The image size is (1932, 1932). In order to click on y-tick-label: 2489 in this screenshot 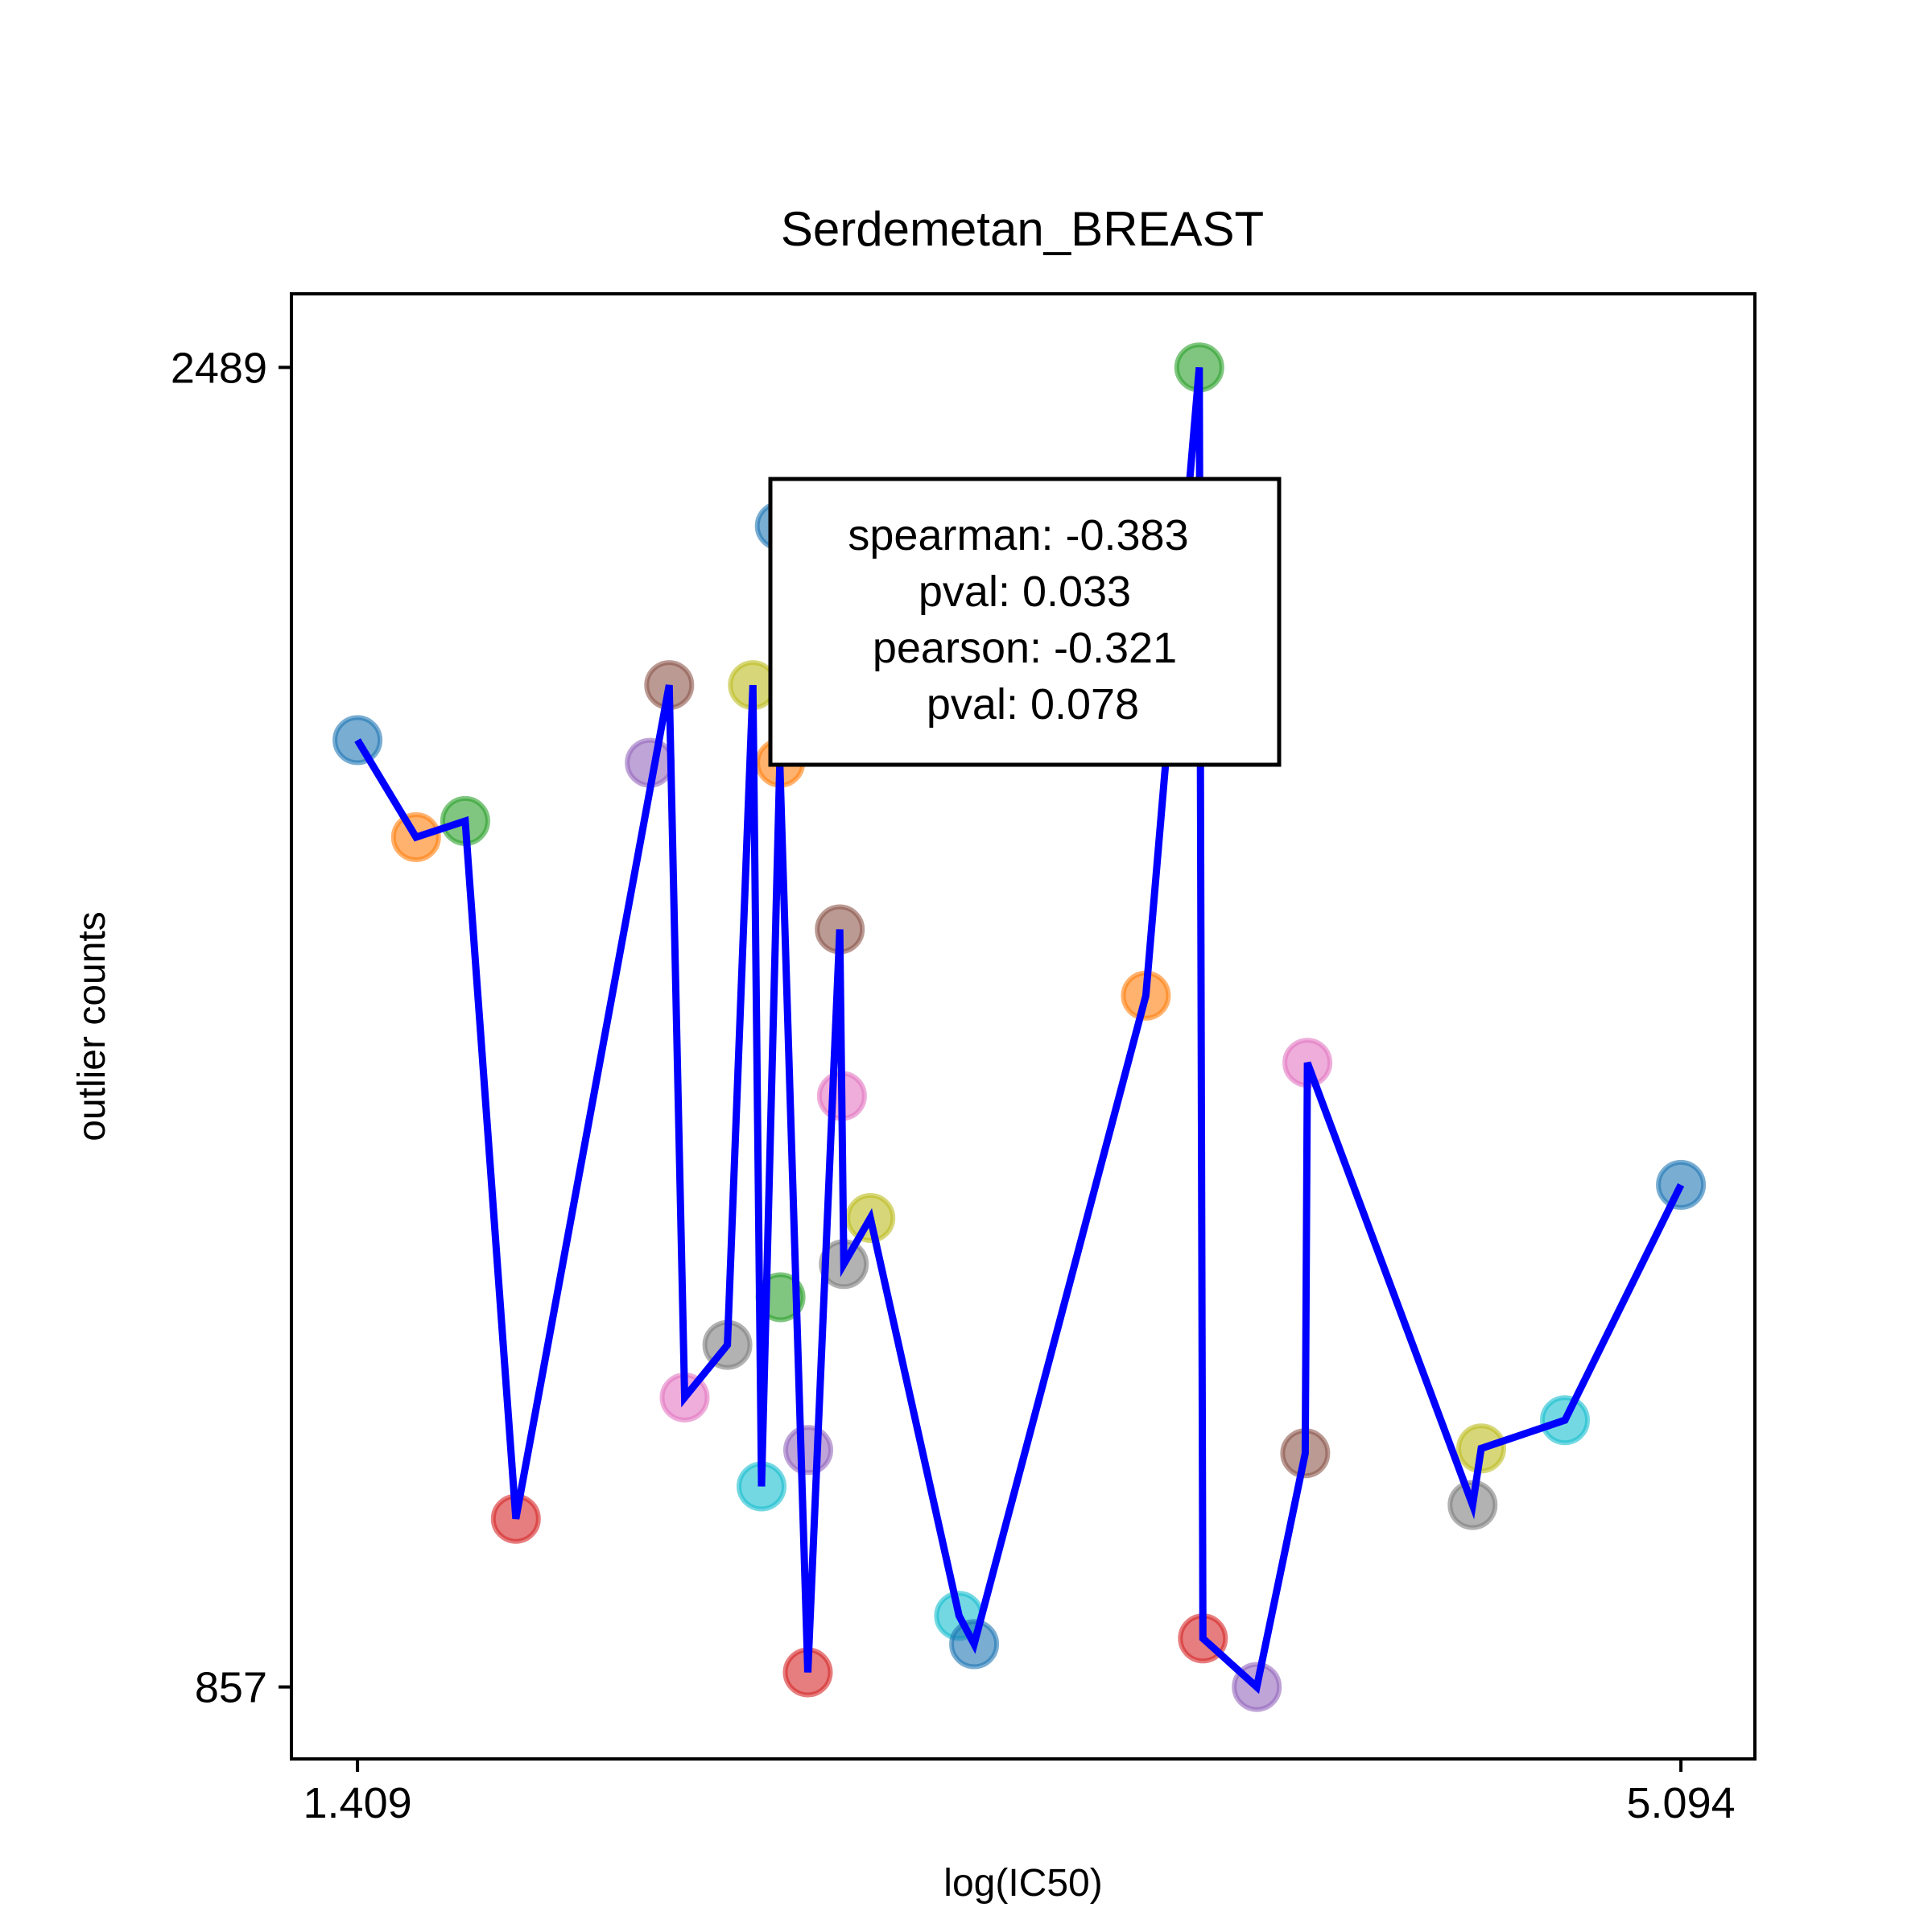, I will do `click(219, 368)`.